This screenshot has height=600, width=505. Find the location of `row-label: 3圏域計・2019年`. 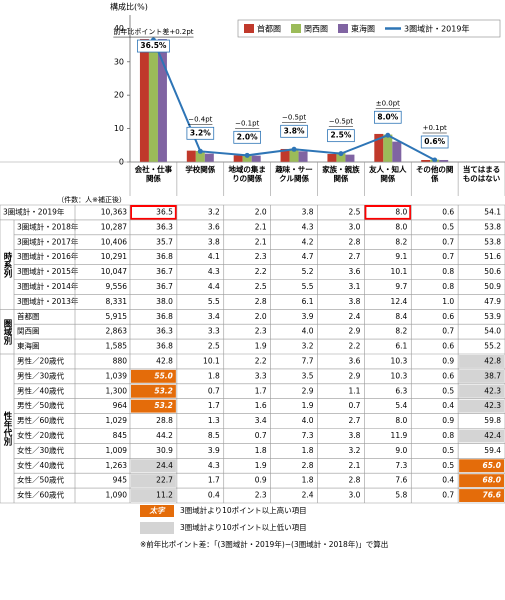

row-label: 3圏域計・2019年 is located at coordinates (34, 211).